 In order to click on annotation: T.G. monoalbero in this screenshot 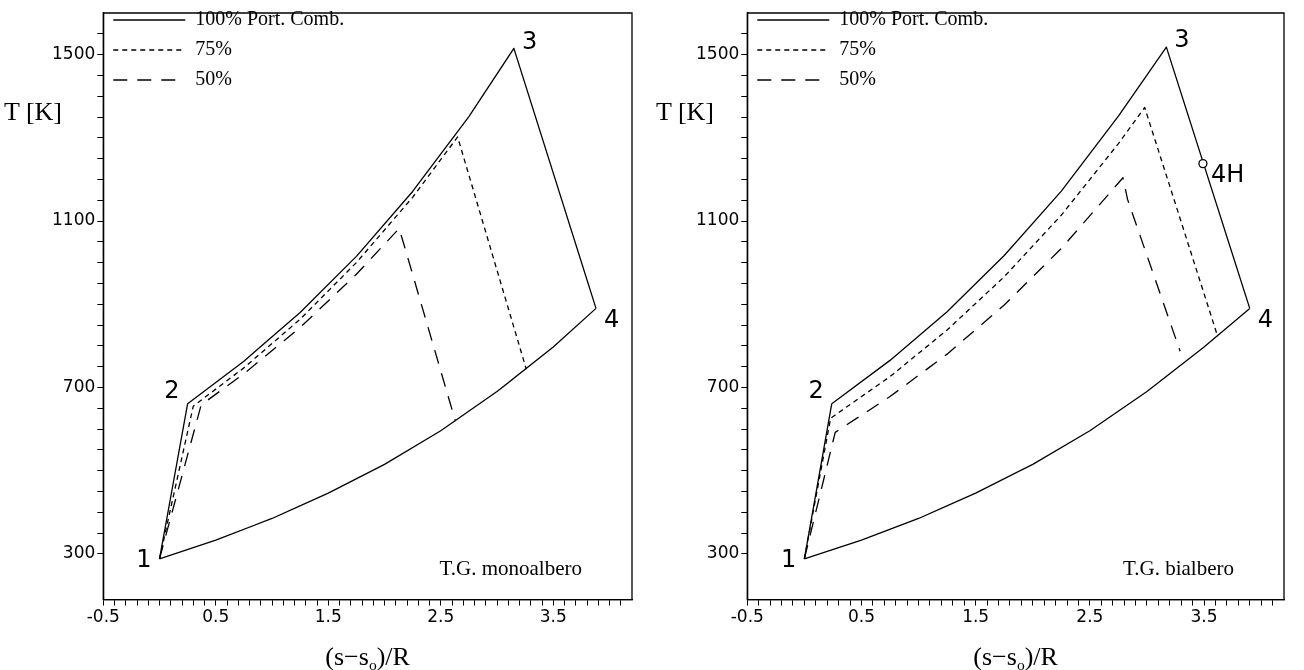, I will do `click(510, 568)`.